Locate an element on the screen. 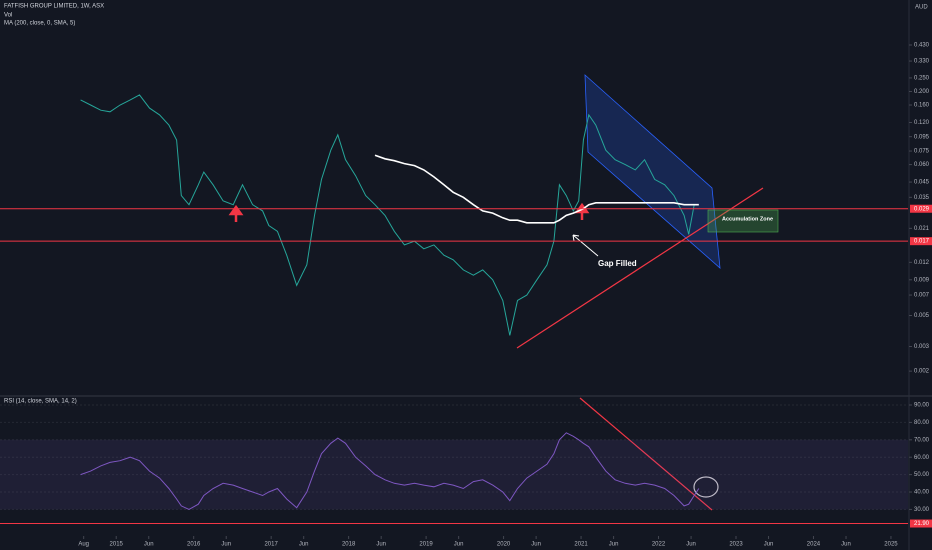 Image resolution: width=932 pixels, height=550 pixels. level-tag-label: 0.017 is located at coordinates (922, 242).